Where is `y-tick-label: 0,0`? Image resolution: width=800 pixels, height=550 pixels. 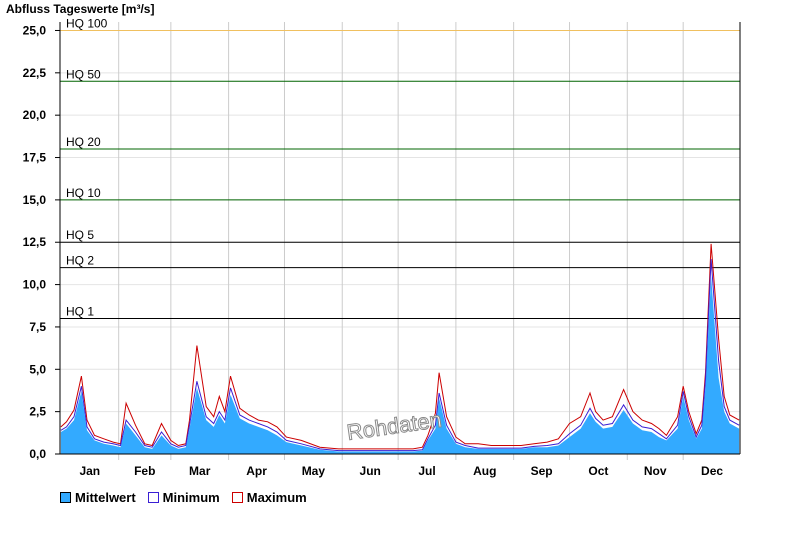 y-tick-label: 0,0 is located at coordinates (37, 454).